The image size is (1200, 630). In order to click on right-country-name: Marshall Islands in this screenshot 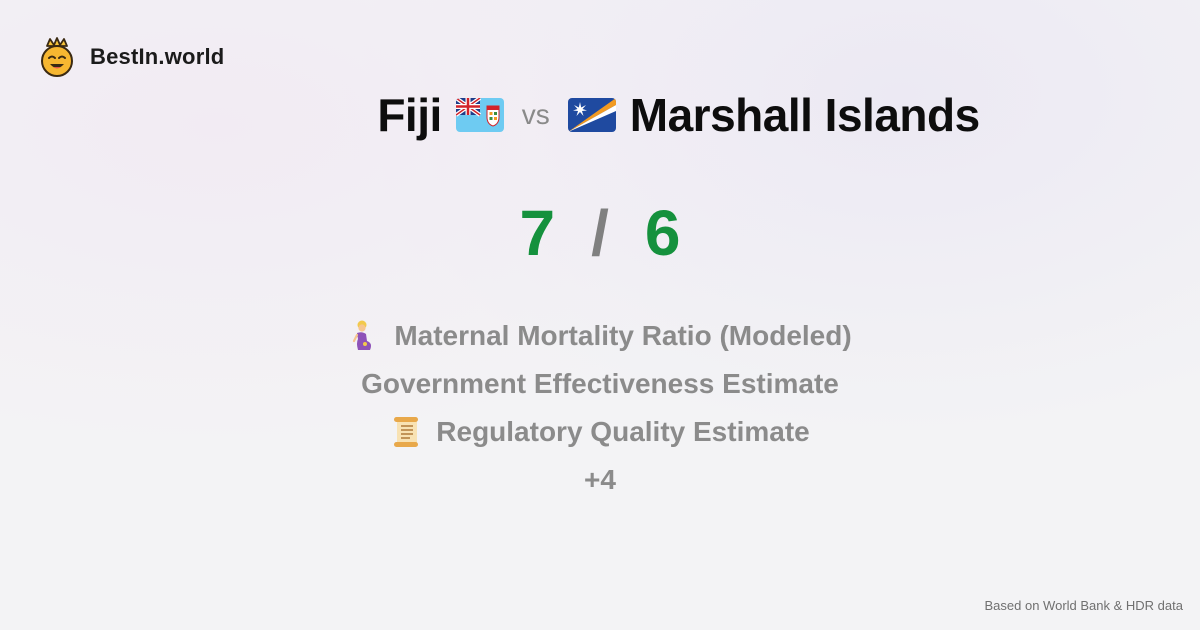, I will do `click(804, 115)`.